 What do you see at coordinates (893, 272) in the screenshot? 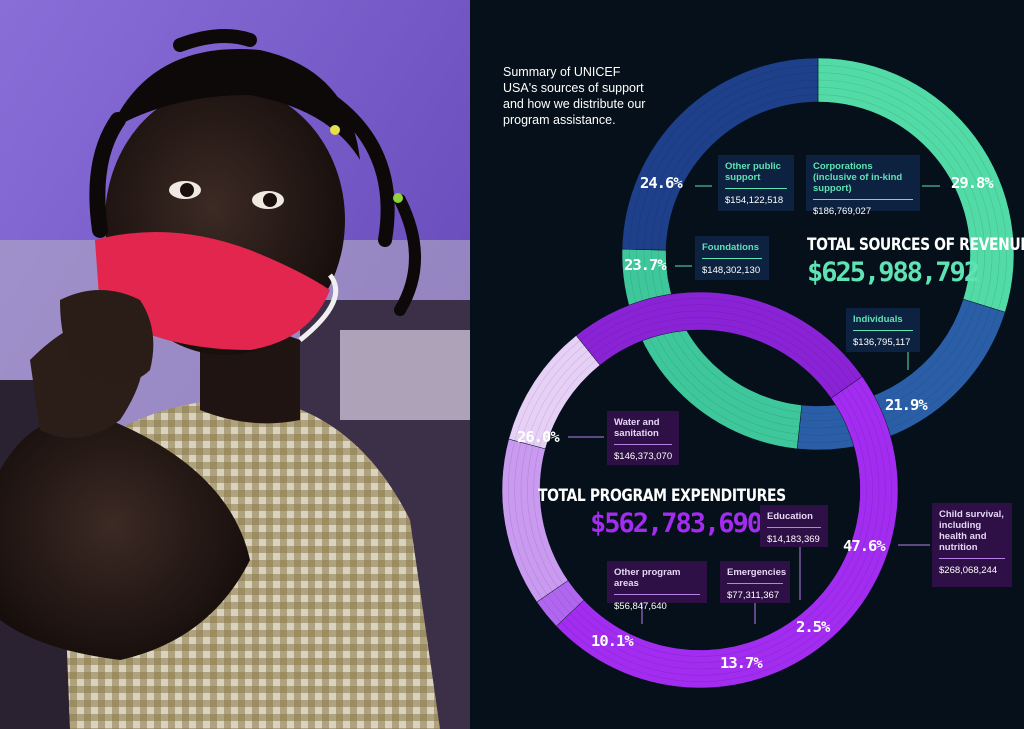
I see `revenue-total: $625,988,792` at bounding box center [893, 272].